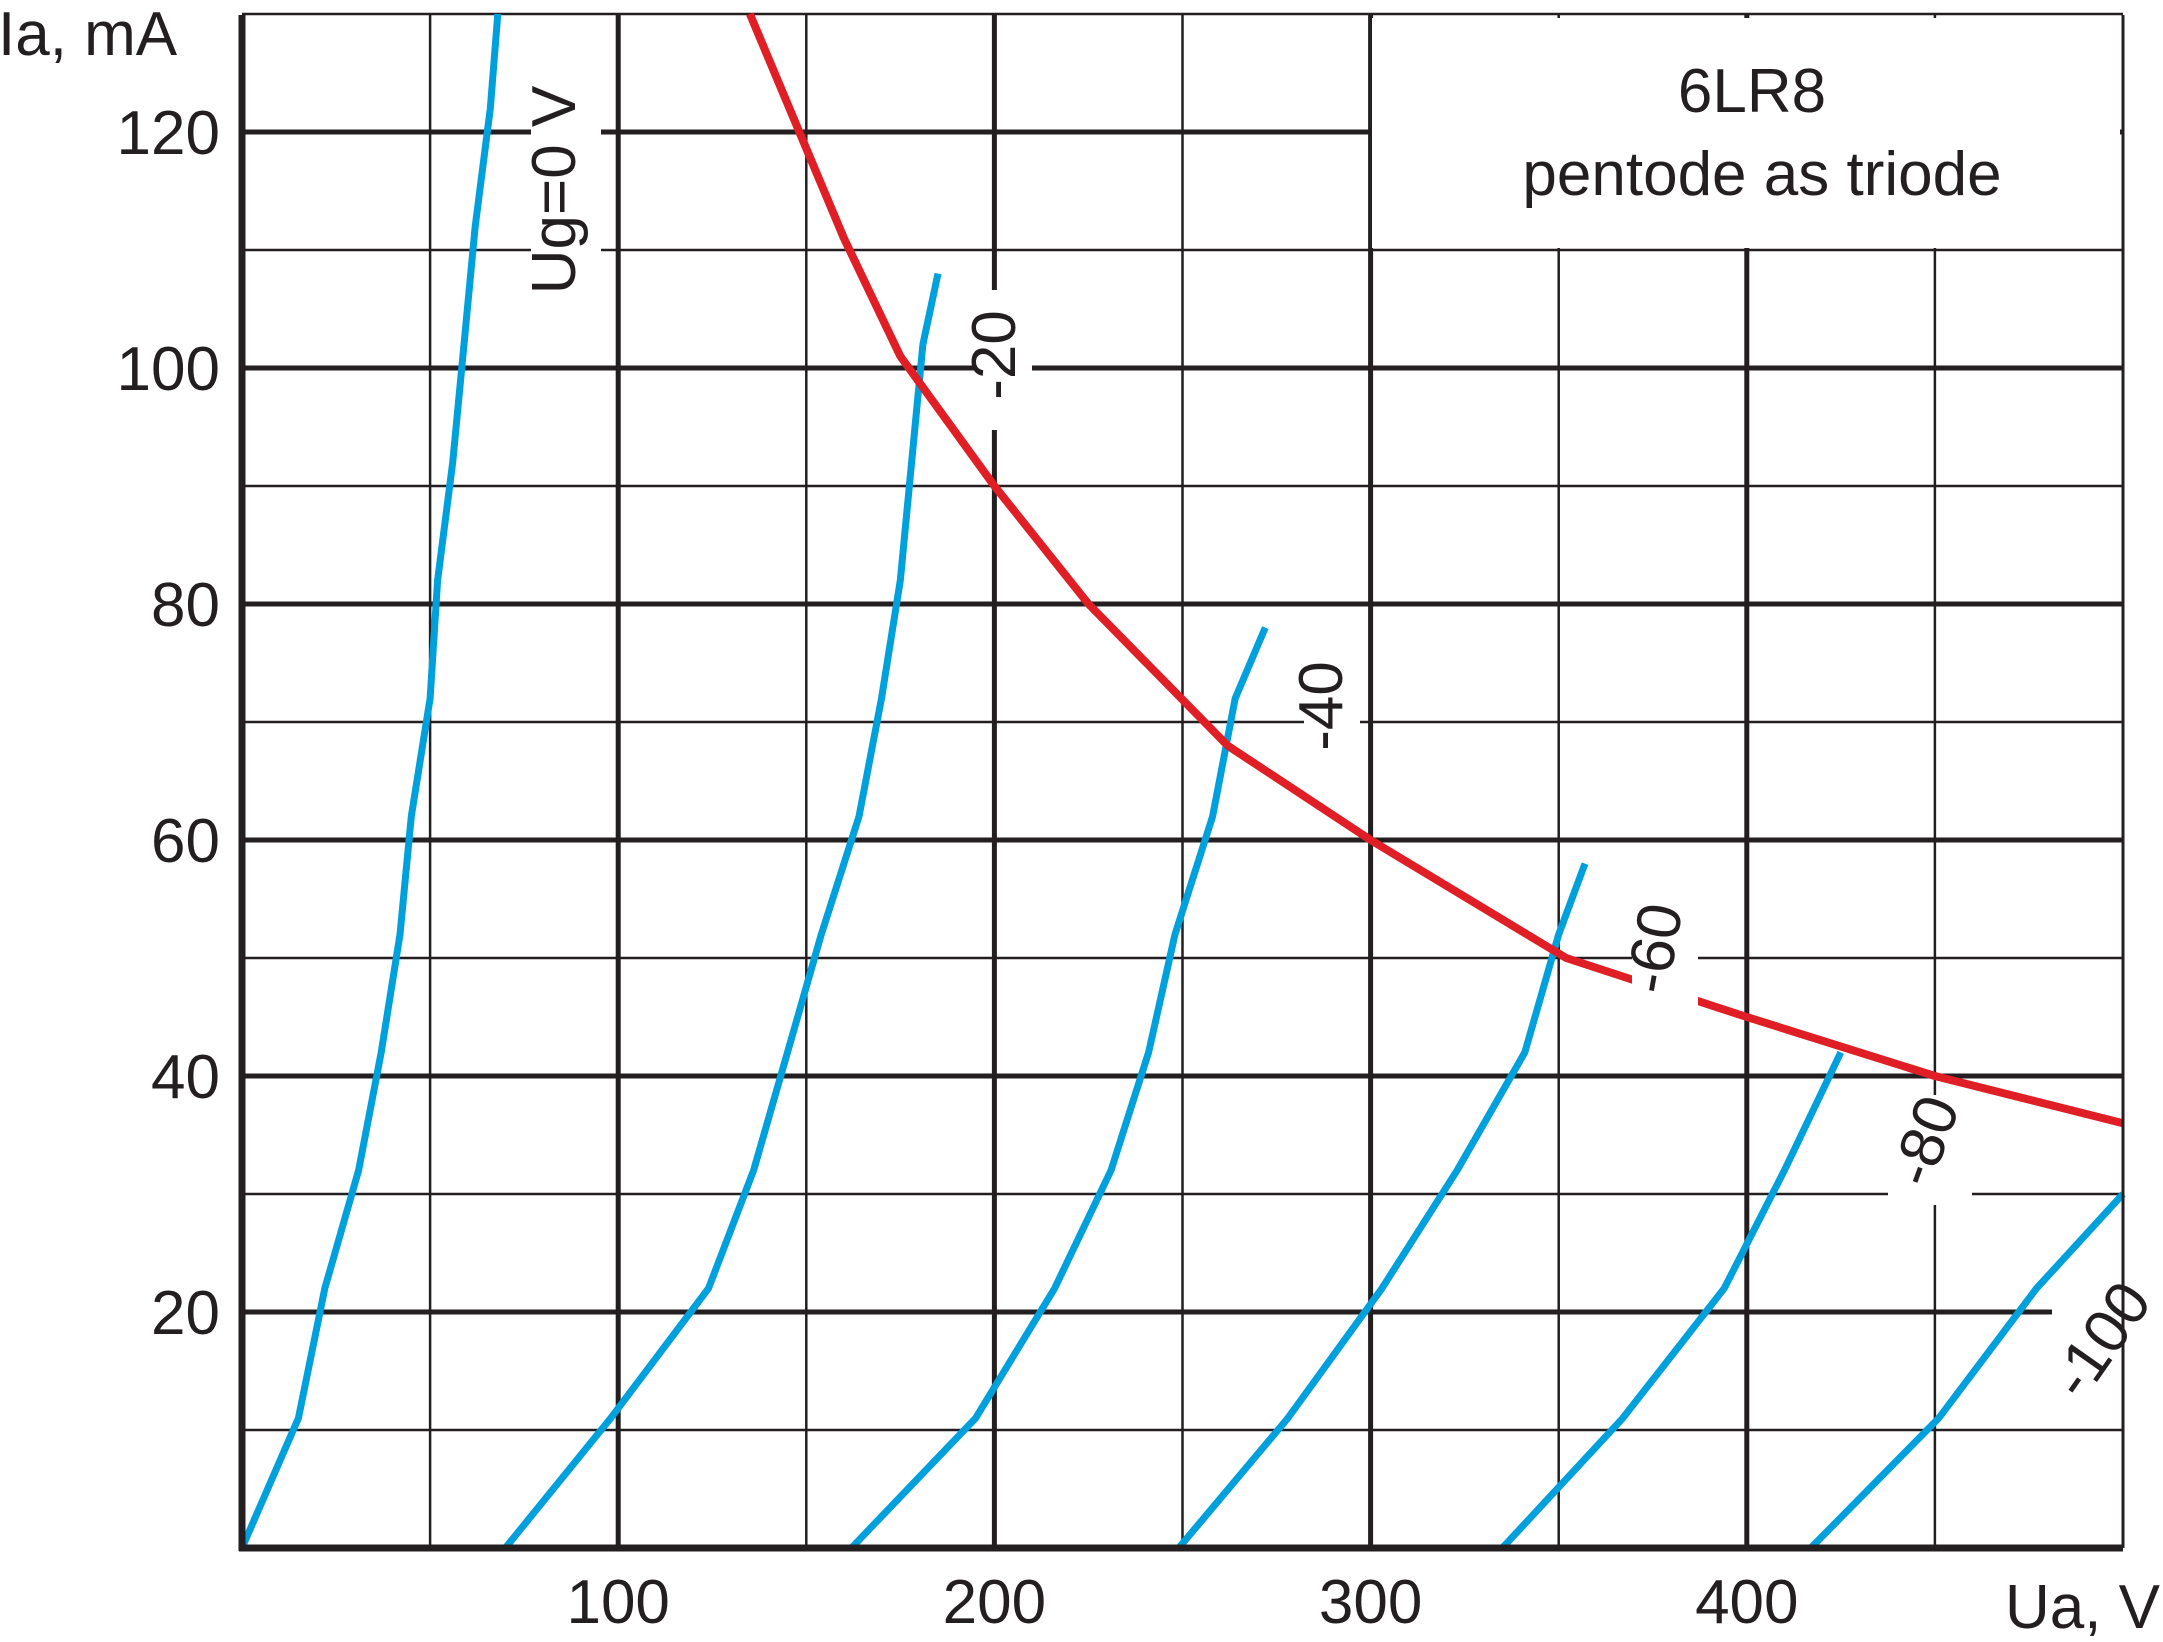 This screenshot has height=1642, width=2163. I want to click on curve-label-minus40: -40, so click(1321, 706).